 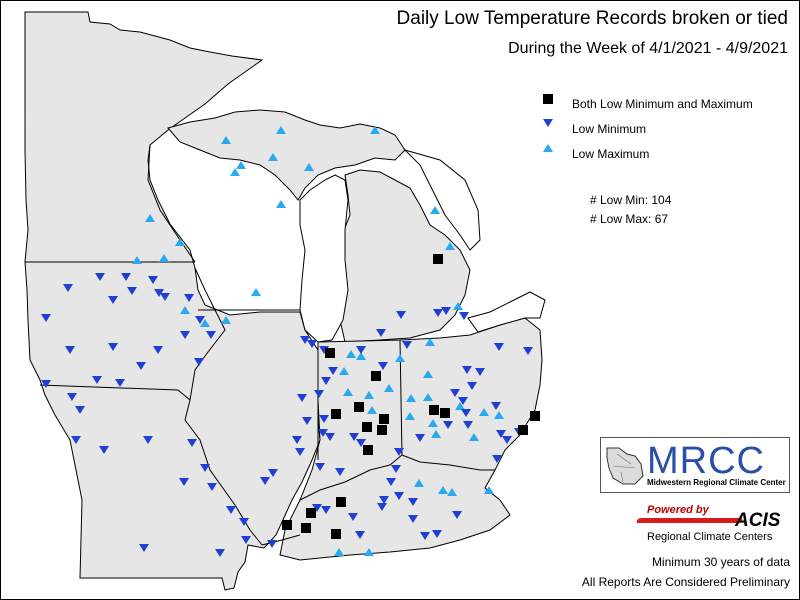 What do you see at coordinates (442, 199) in the screenshot?
I see `lake-huron` at bounding box center [442, 199].